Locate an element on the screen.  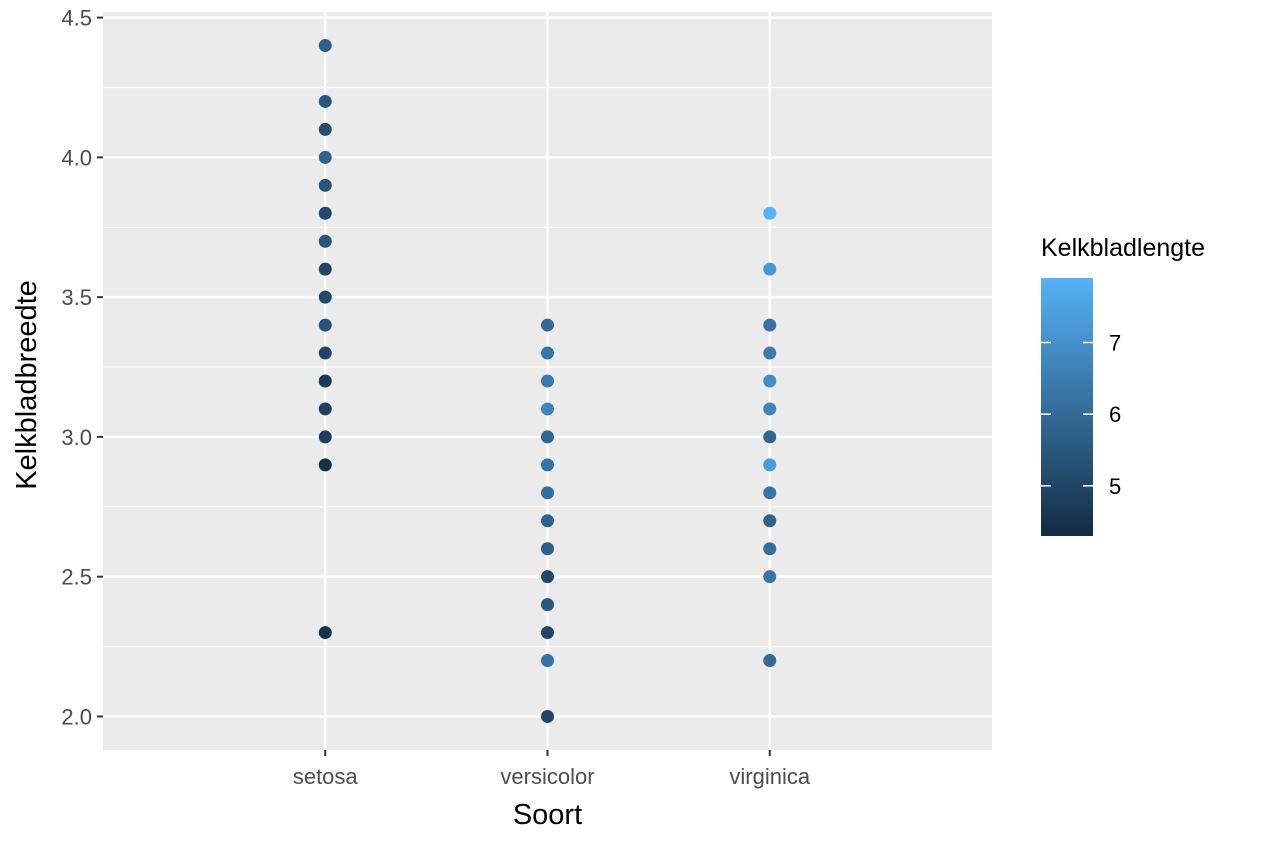
y-tick-label: 3.0 is located at coordinates (76, 437).